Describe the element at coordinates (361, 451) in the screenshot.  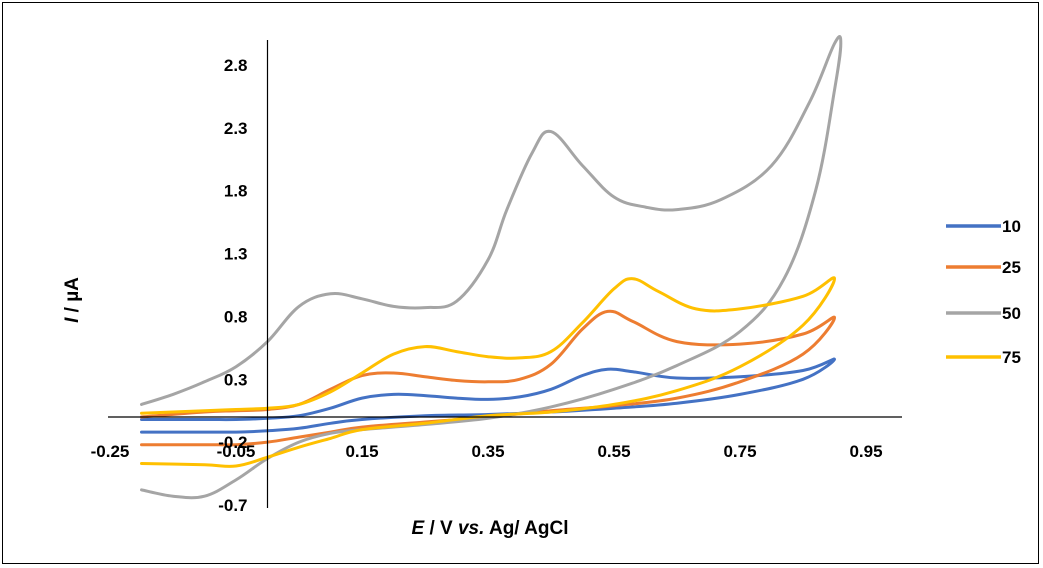
I see `x-tick-label: 0.15` at that location.